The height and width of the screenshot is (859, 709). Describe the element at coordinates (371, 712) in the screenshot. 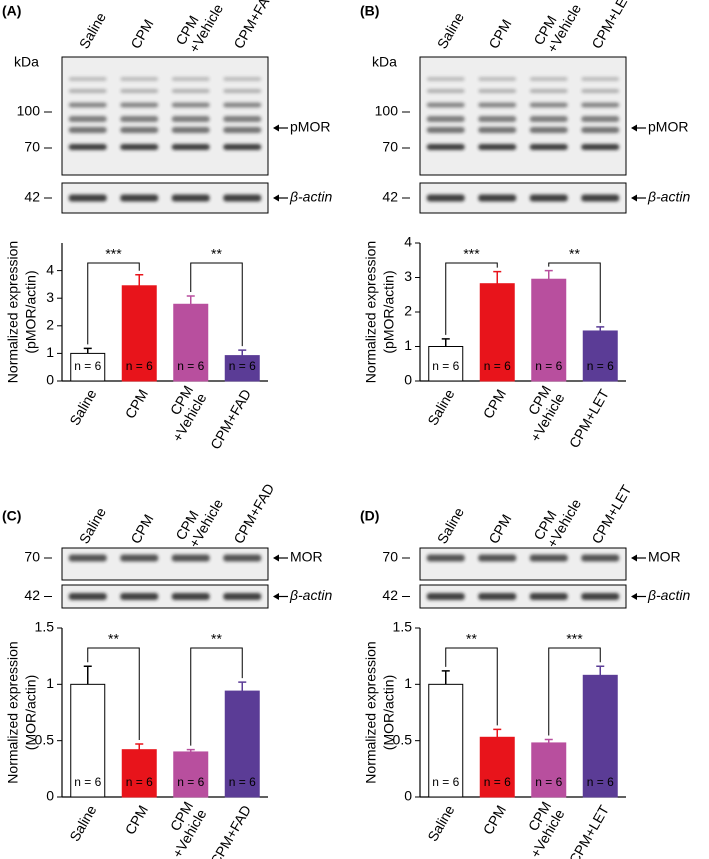

I see `y-axis-label: Normalized expression` at that location.